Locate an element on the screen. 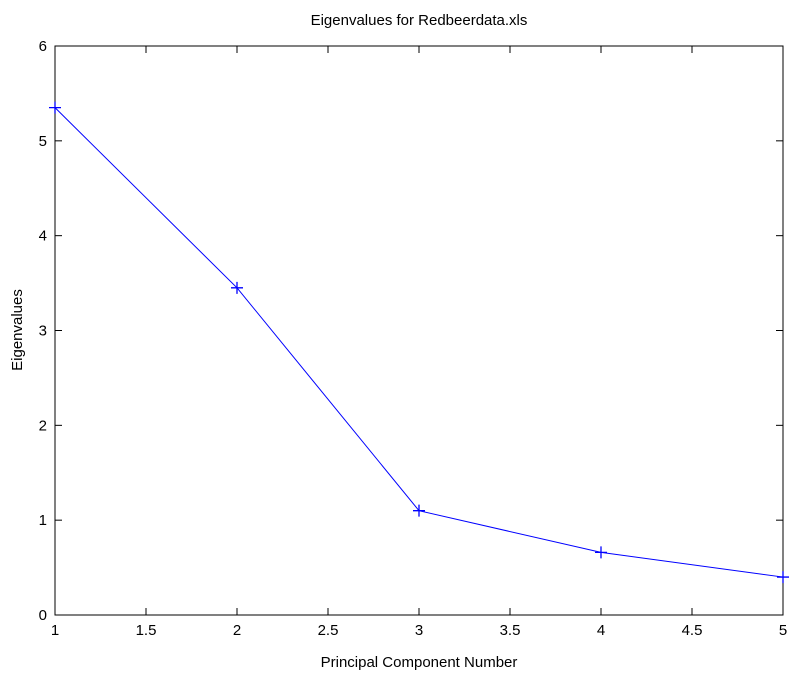  x-tick-label: 2.5 is located at coordinates (328, 630).